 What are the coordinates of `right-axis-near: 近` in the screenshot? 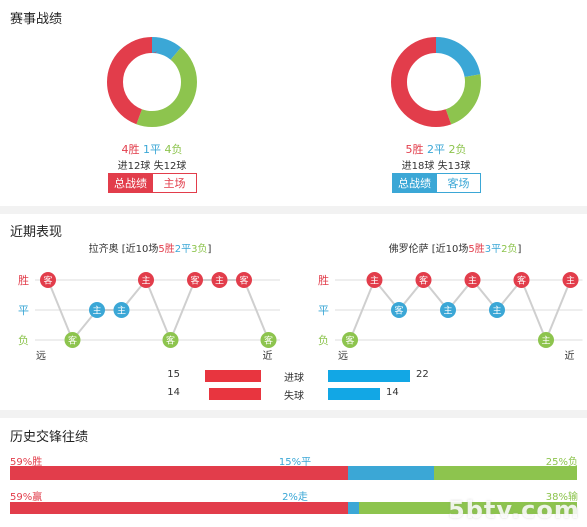 It's located at (570, 355).